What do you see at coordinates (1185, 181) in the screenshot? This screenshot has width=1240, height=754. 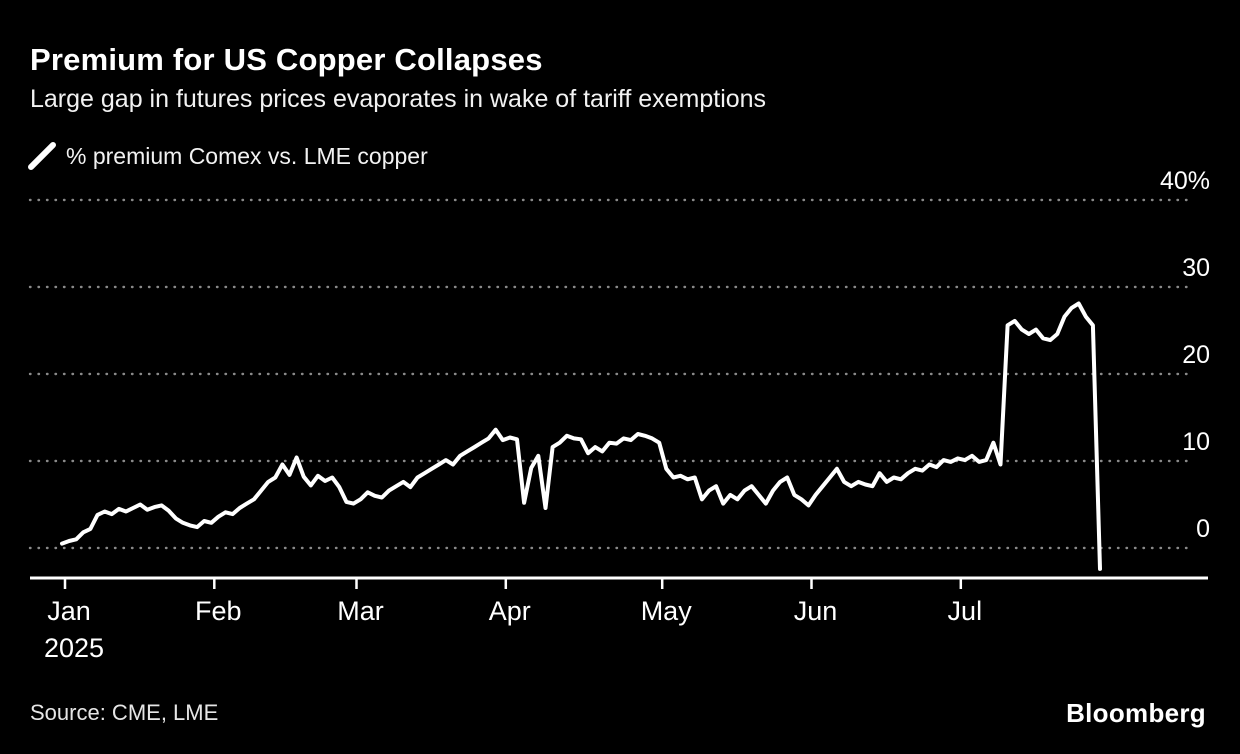 I see `y-axis-label: 40%` at bounding box center [1185, 181].